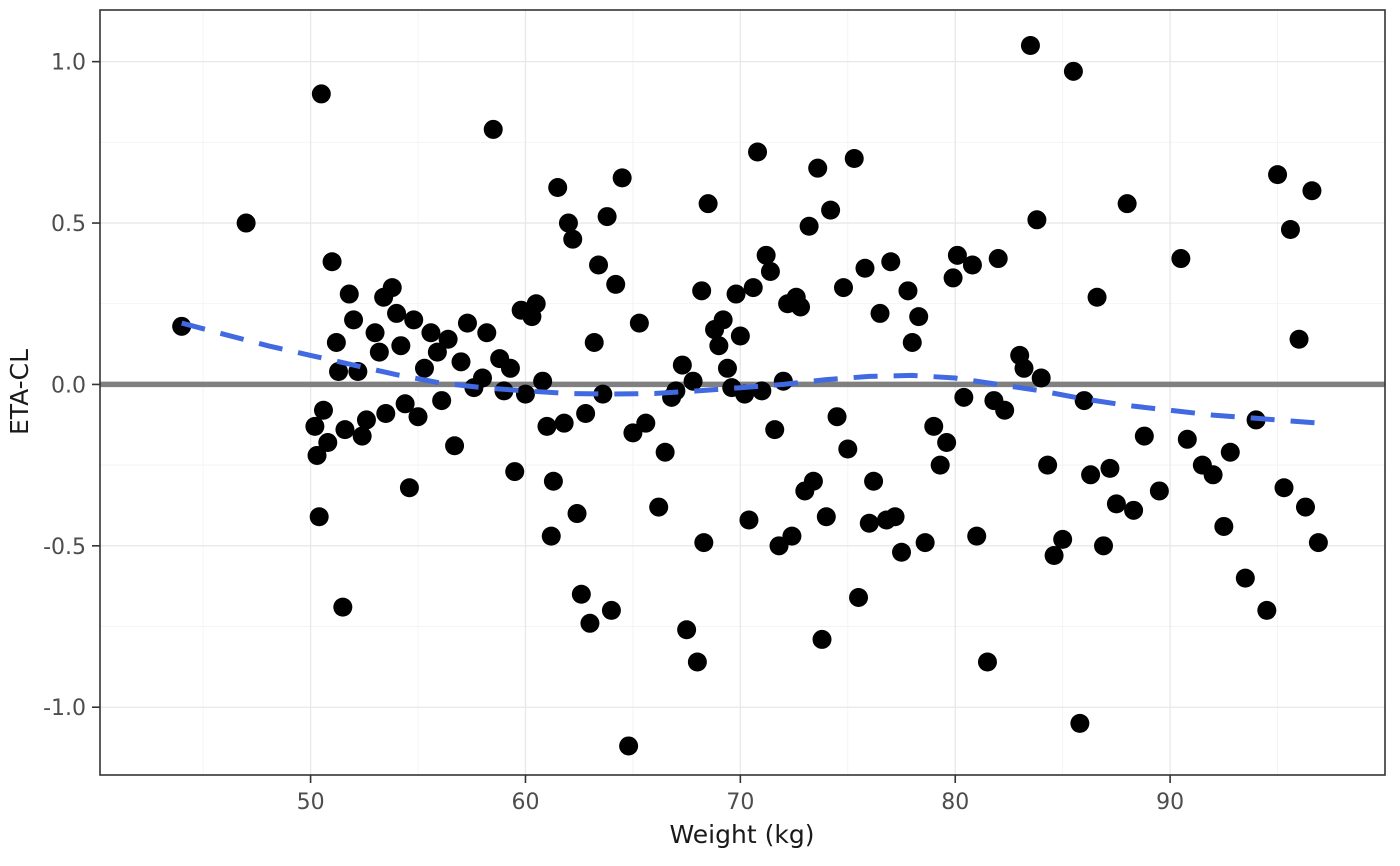 Image resolution: width=1400 pixels, height=866 pixels. I want to click on x-tick-label: 80, so click(955, 802).